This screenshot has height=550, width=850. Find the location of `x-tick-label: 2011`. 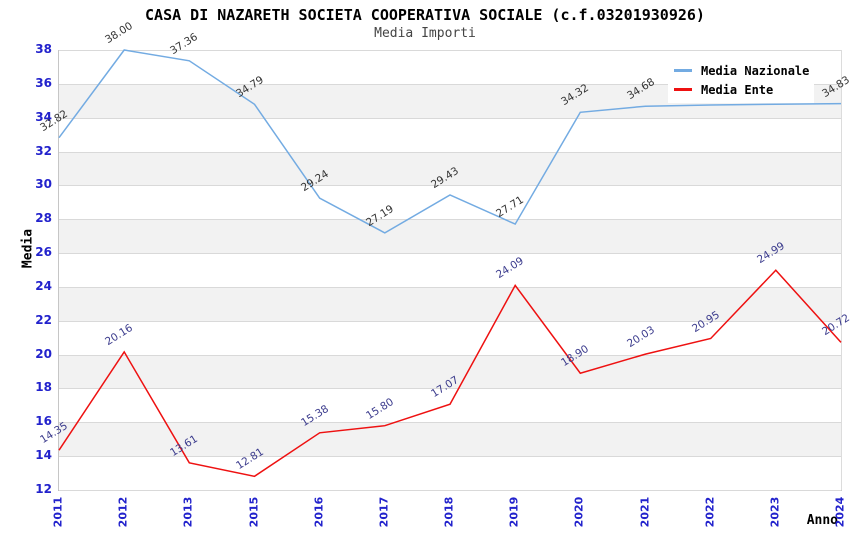

x-tick-label: 2011 is located at coordinates (58, 512).